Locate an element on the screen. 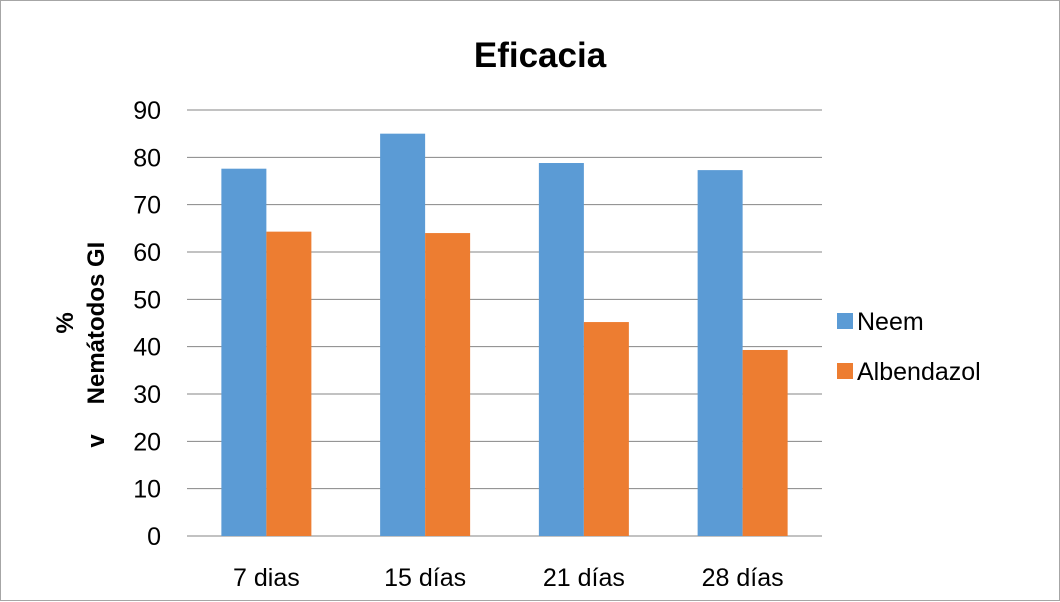 This screenshot has width=1060, height=602. y-tick-label: 60 is located at coordinates (147, 253).